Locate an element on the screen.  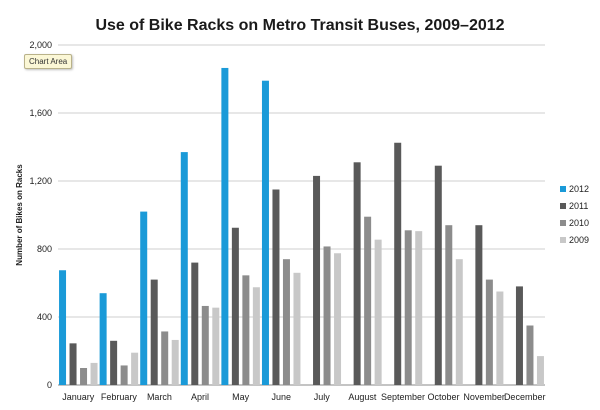
bar-2009-march is located at coordinates (175, 362).